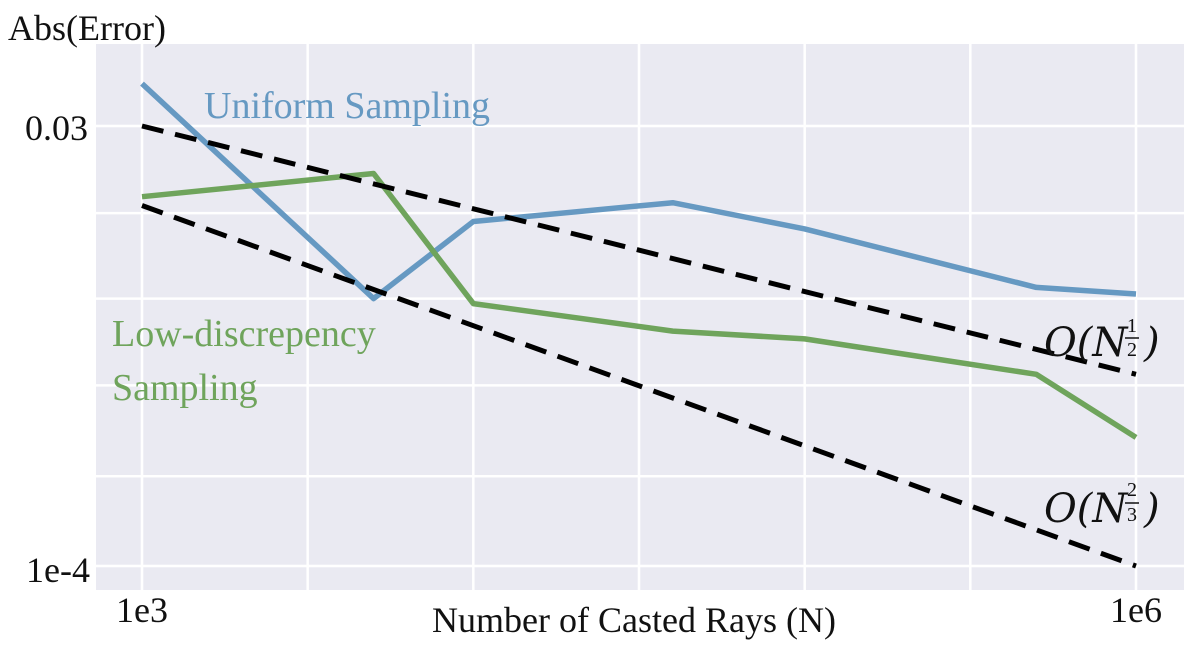 The height and width of the screenshot is (652, 1196). What do you see at coordinates (87, 28) in the screenshot?
I see `y-axis-label: Abs(Error)` at bounding box center [87, 28].